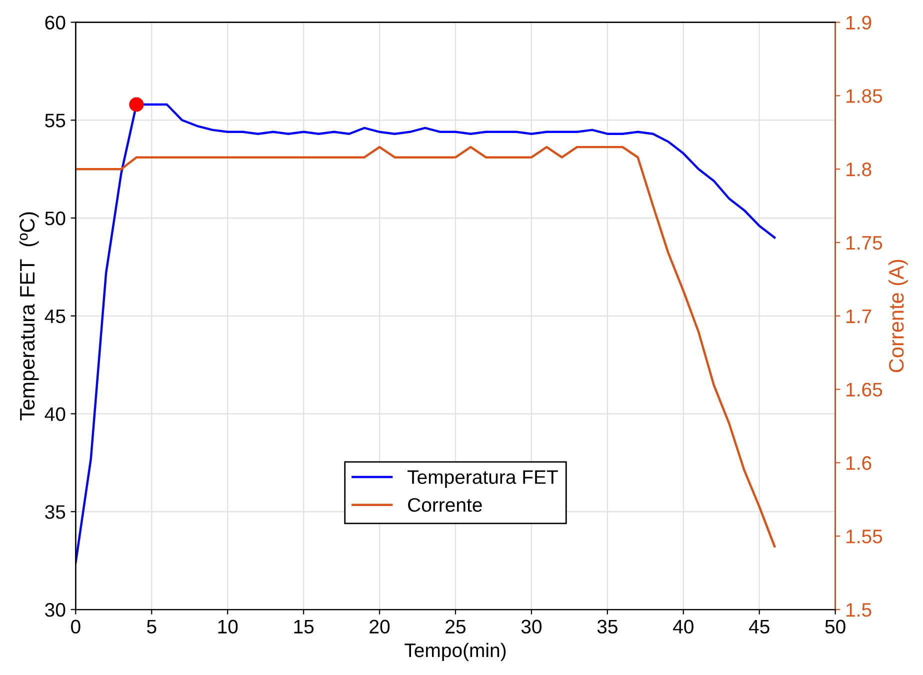 The height and width of the screenshot is (675, 923). What do you see at coordinates (864, 537) in the screenshot?
I see `y2-tick-label: 1.55` at bounding box center [864, 537].